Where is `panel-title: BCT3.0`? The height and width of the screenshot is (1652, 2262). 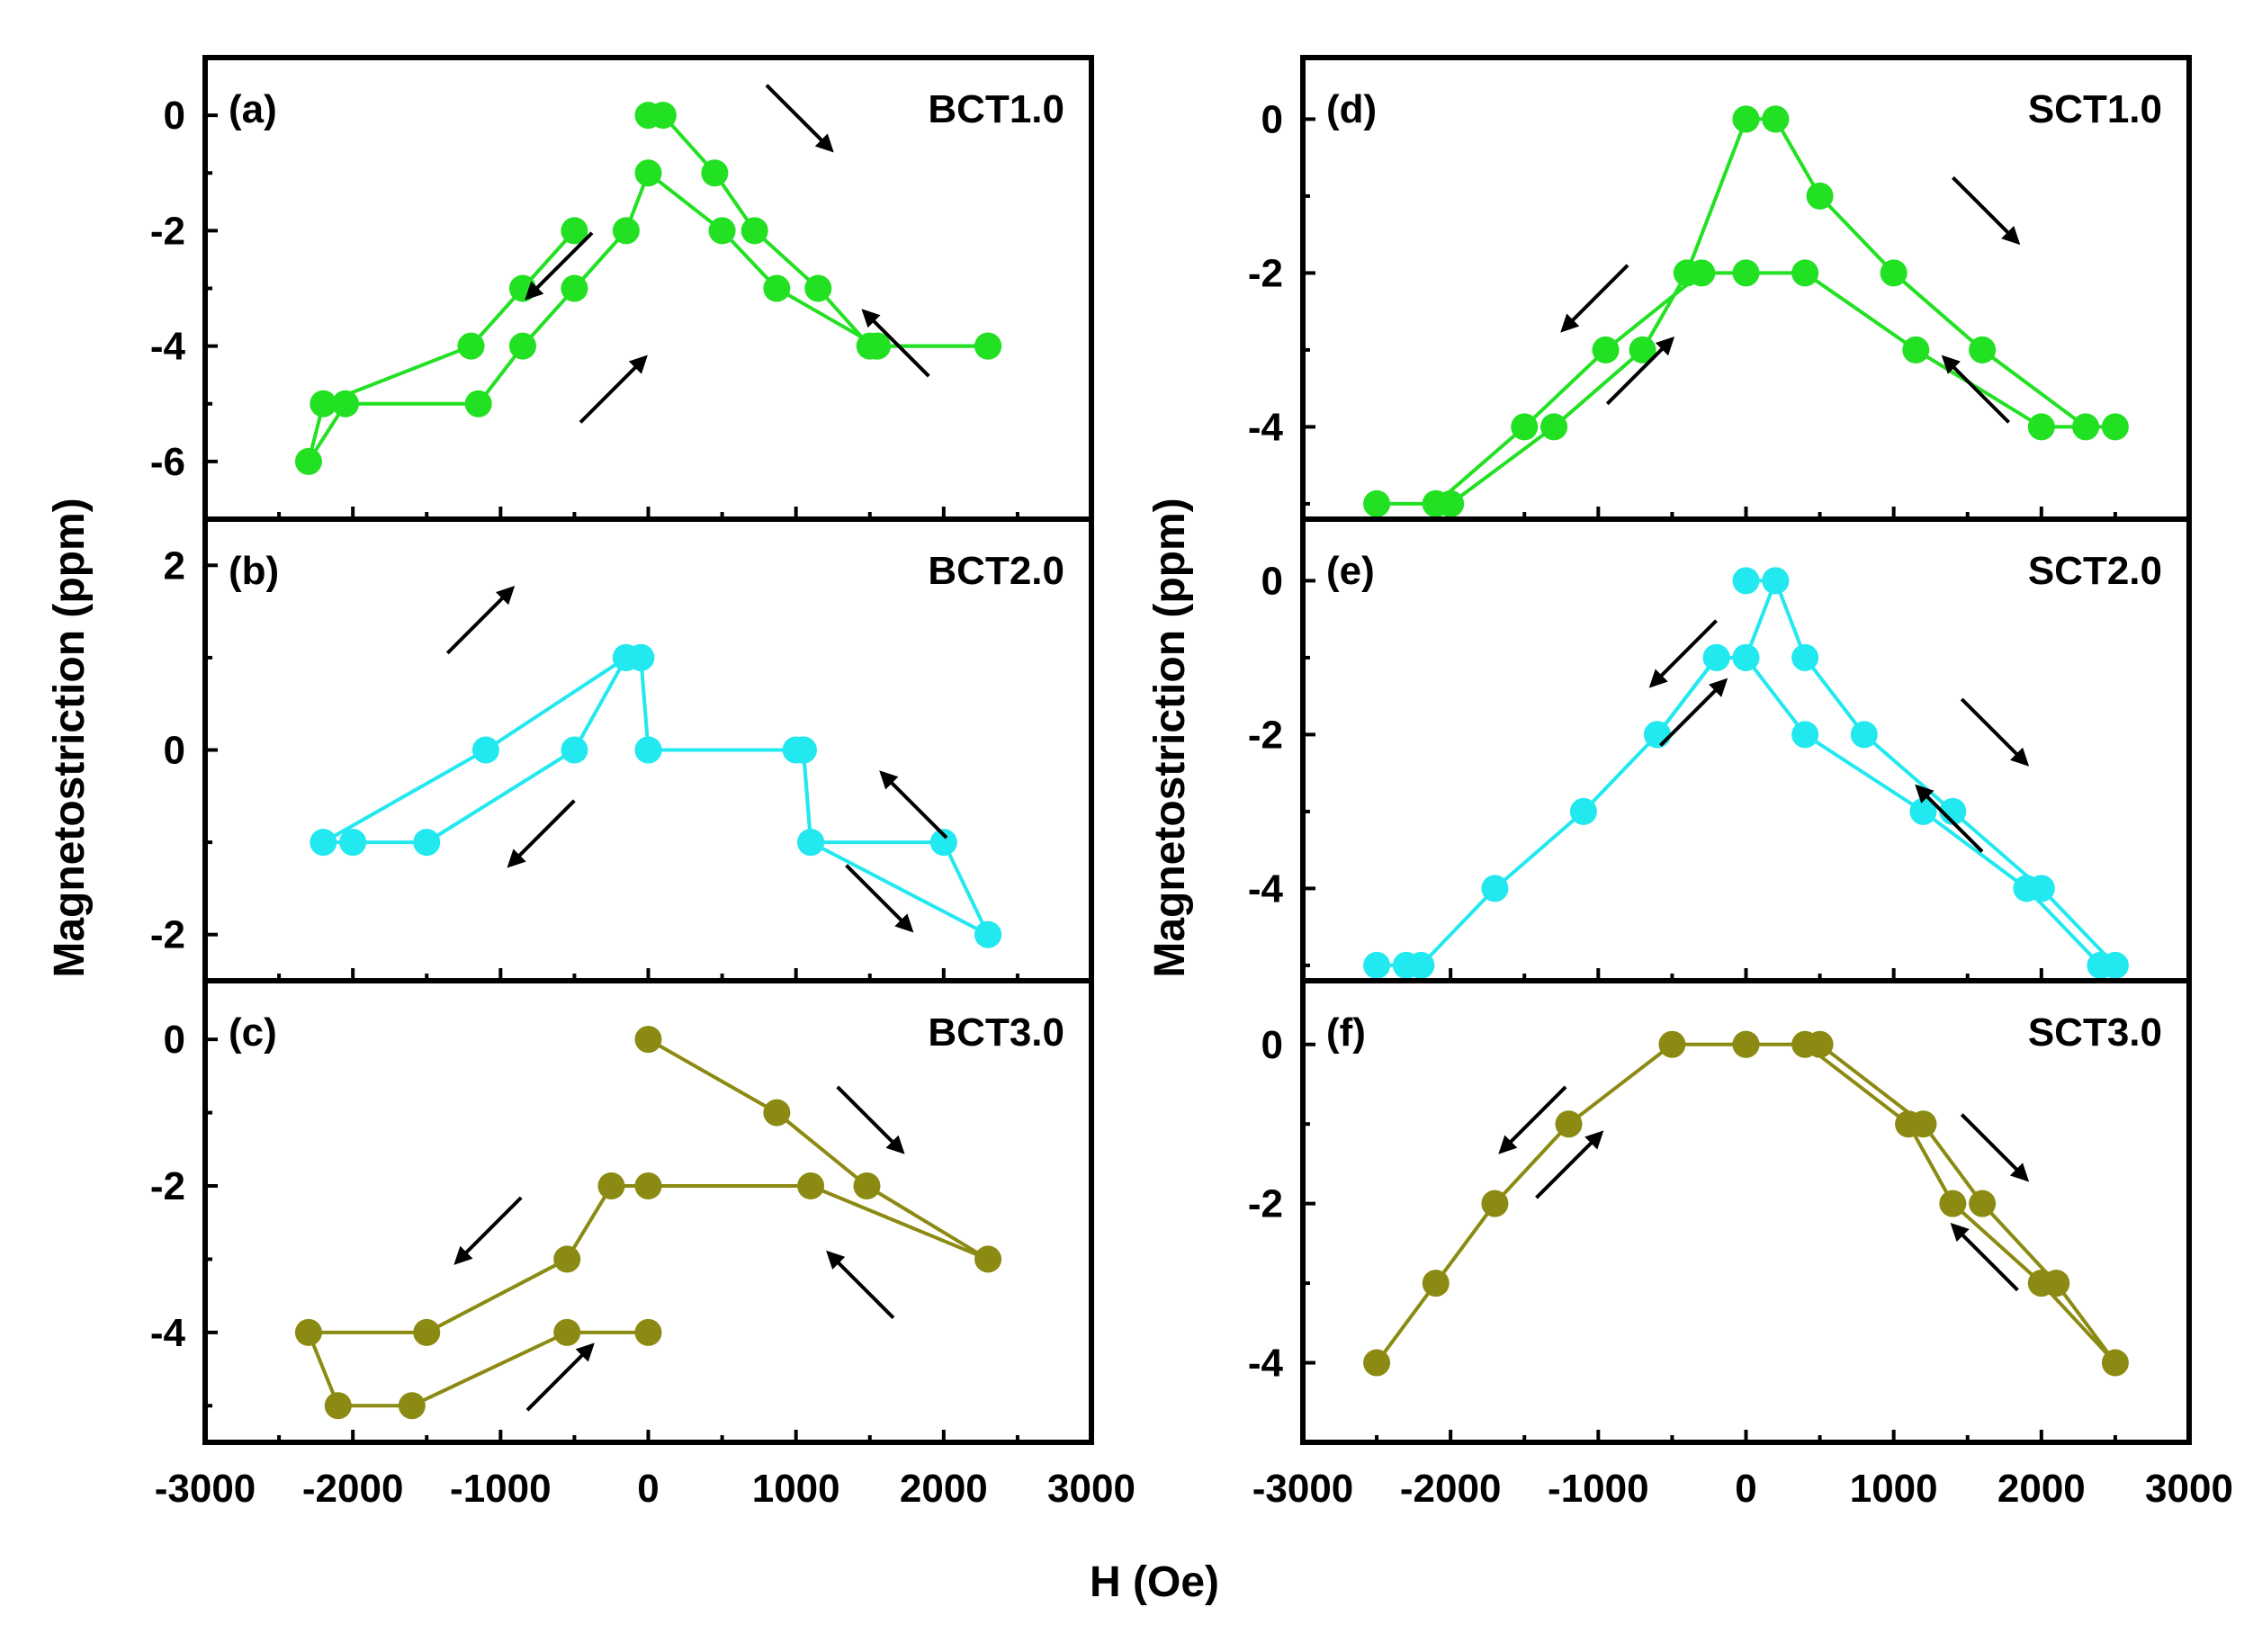
panel-title: BCT3.0 is located at coordinates (996, 1032).